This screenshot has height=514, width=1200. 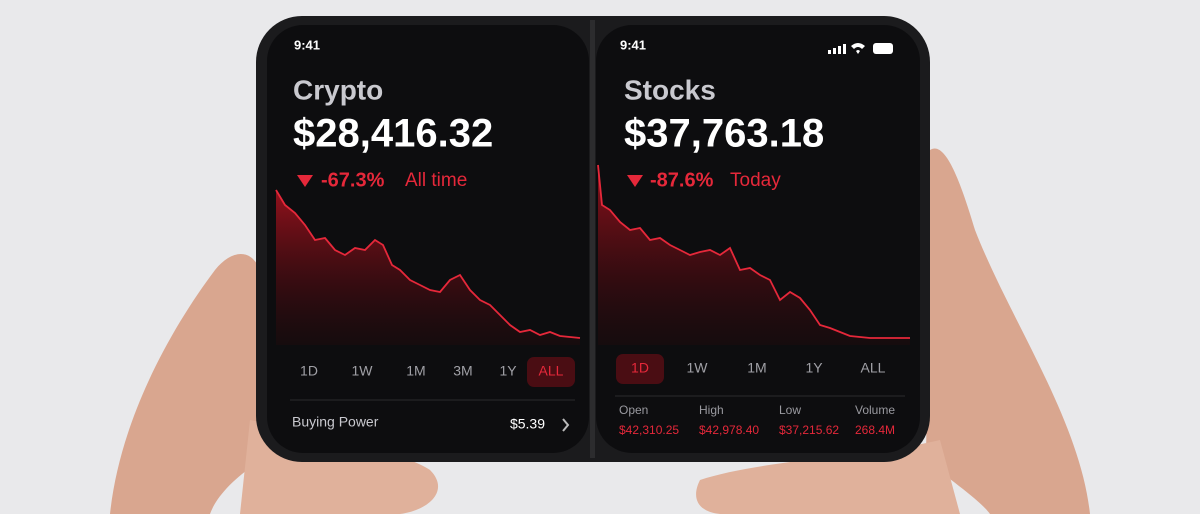 I want to click on change: -67.3%, so click(x=353, y=180).